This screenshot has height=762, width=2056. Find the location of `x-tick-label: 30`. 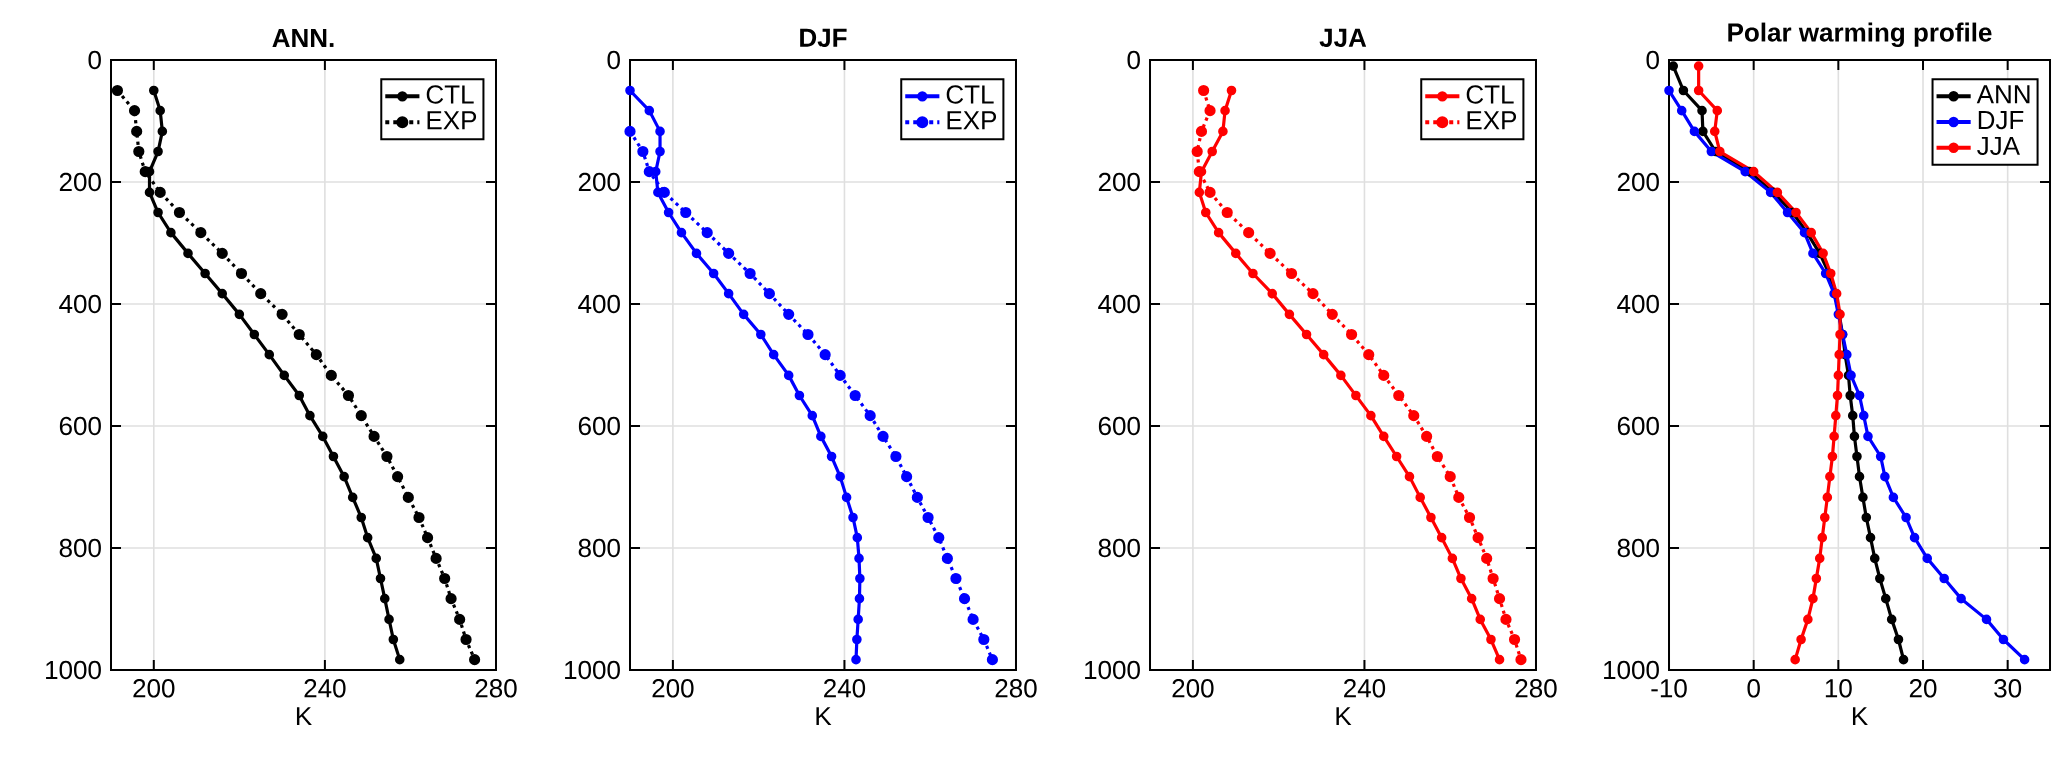

x-tick-label: 30 is located at coordinates (2008, 688).